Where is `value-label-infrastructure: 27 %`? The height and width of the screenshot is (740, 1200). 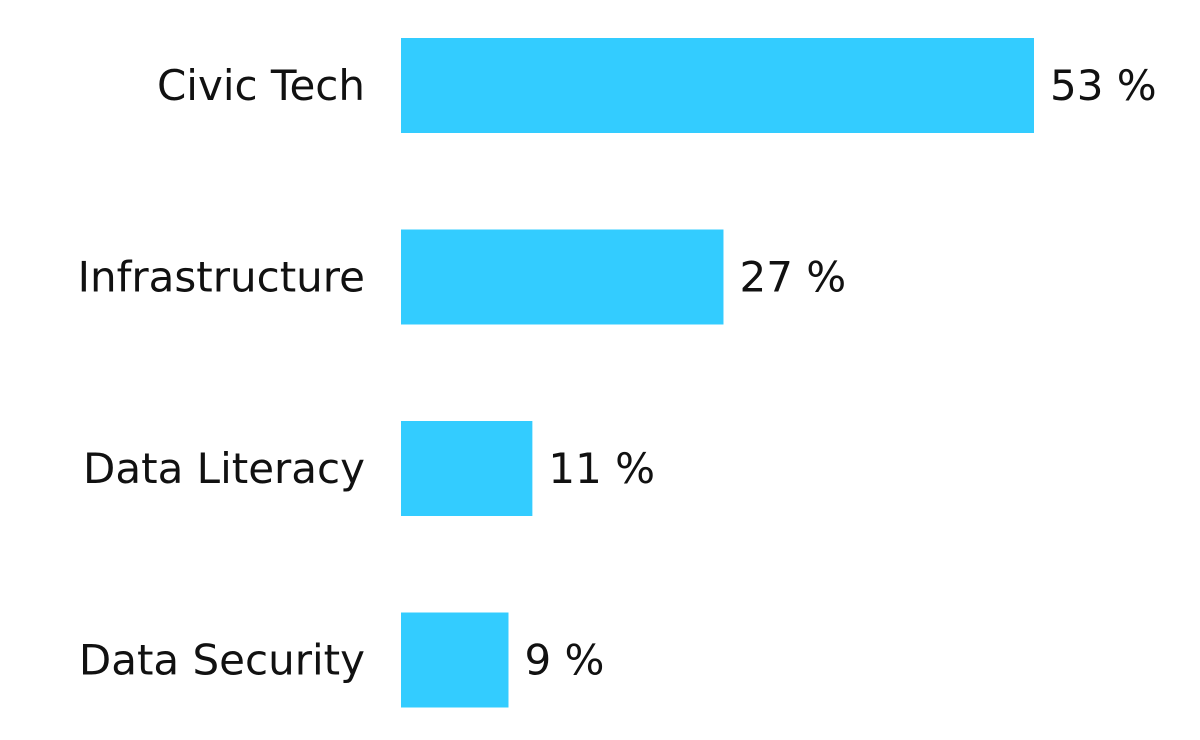
value-label-infrastructure: 27 % is located at coordinates (792, 277).